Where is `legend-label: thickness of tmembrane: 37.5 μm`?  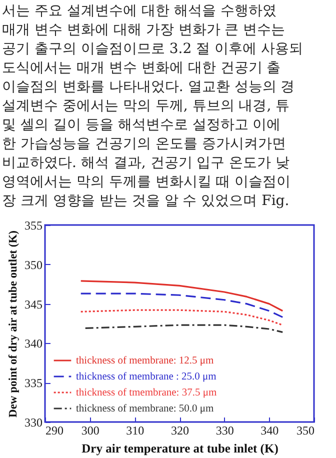 legend-label: thickness of tmembrane: 37.5 μm is located at coordinates (146, 393).